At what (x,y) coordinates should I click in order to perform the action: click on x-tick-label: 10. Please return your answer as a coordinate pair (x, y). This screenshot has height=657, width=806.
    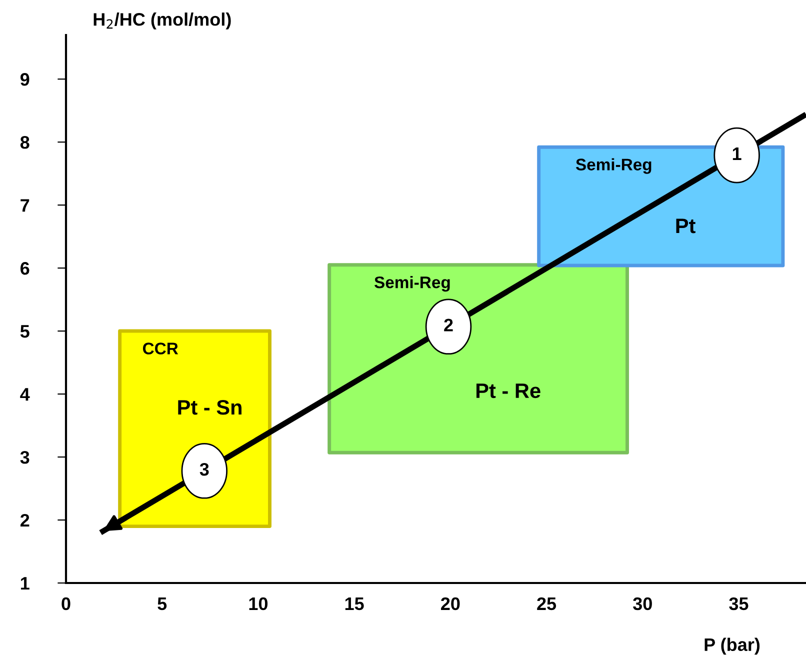
    Looking at the image, I should click on (258, 603).